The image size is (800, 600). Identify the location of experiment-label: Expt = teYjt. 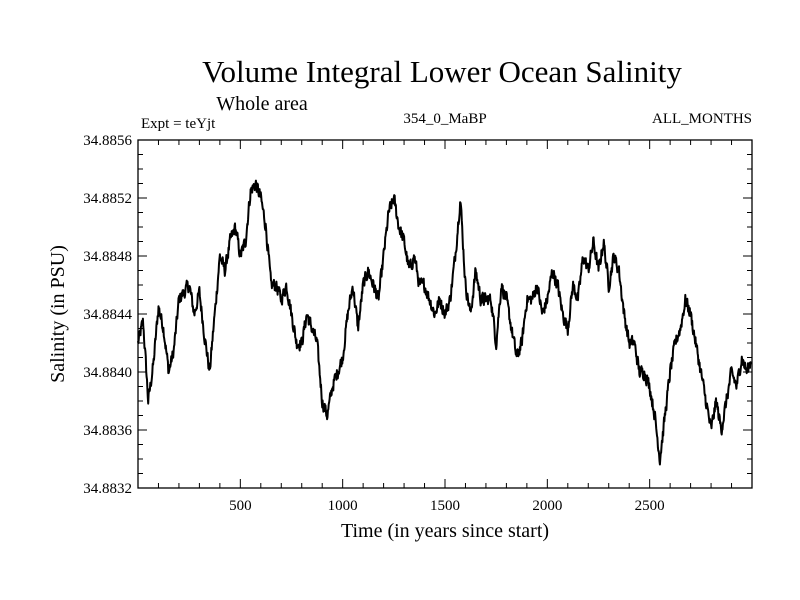
(178, 124).